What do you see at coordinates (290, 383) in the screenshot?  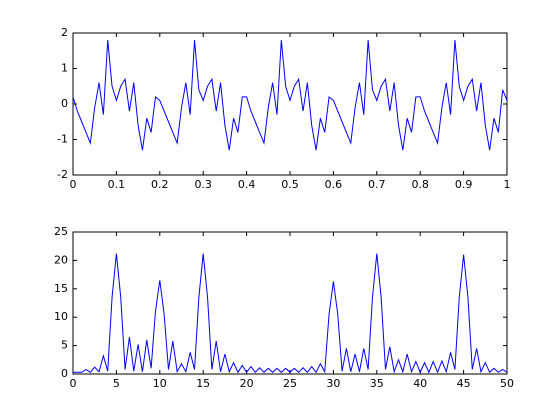 I see `x-tick-label: 25` at bounding box center [290, 383].